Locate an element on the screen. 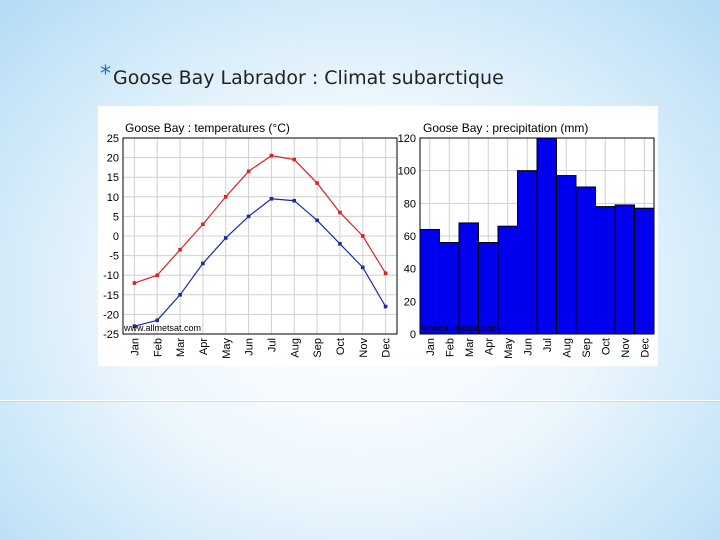 Image resolution: width=720 pixels, height=540 pixels. temperature-x-tick-label: Nov is located at coordinates (364, 348).